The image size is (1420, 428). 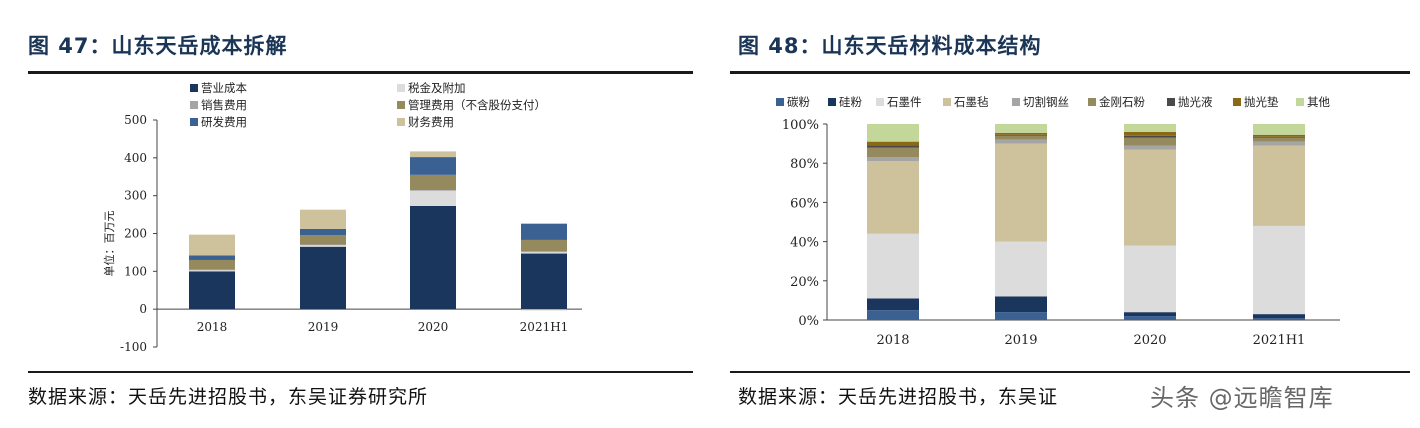 What do you see at coordinates (158, 46) in the screenshot?
I see `left-figure-title: 图 47：山东天岳成本拆解` at bounding box center [158, 46].